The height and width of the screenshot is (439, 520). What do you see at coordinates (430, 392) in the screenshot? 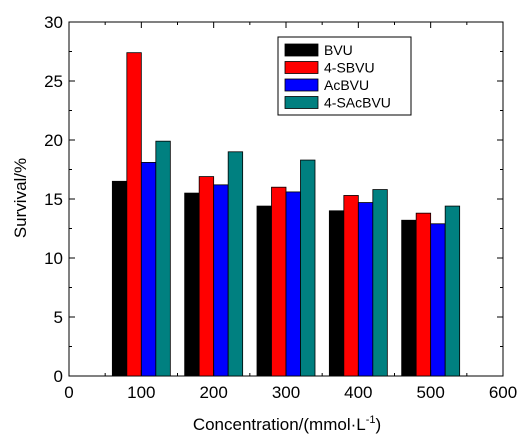
I see `x-tick-label: 500` at bounding box center [430, 392].